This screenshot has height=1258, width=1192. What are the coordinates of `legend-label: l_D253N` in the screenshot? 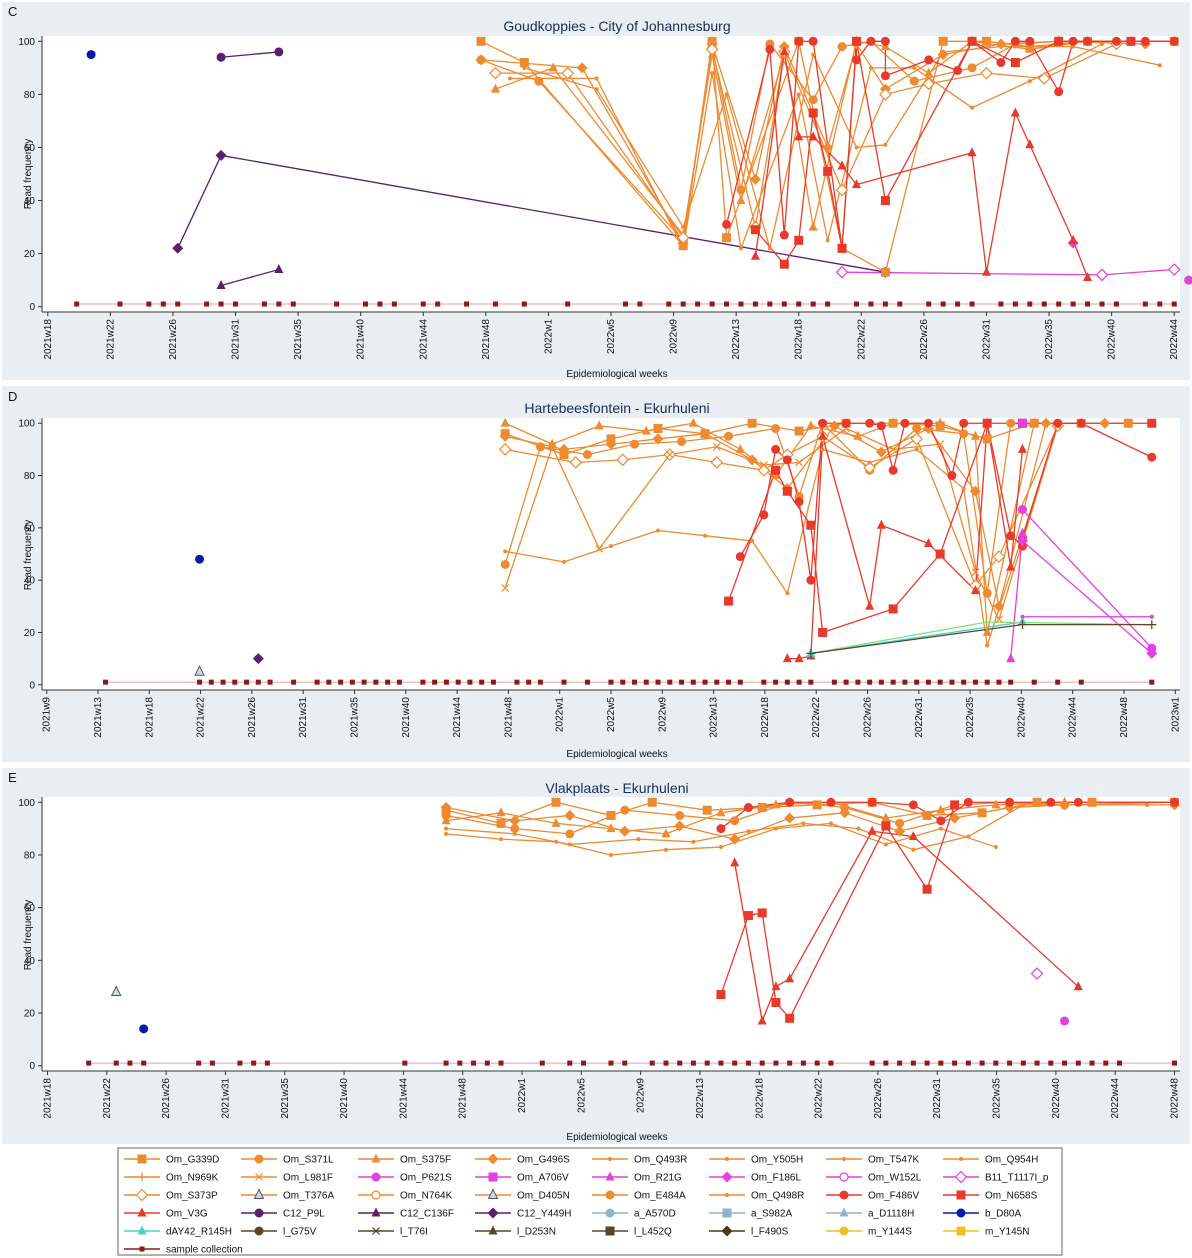 It's located at (536, 1232).